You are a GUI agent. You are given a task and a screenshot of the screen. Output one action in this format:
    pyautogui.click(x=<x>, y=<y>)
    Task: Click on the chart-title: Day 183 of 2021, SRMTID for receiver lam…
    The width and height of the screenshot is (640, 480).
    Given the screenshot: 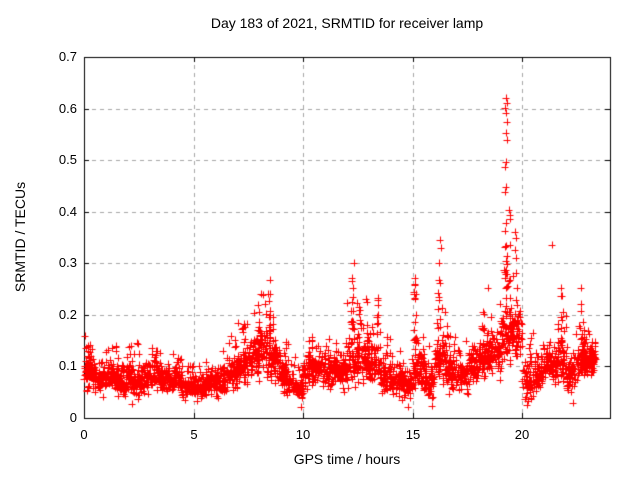 What is the action you would take?
    pyautogui.click(x=347, y=23)
    